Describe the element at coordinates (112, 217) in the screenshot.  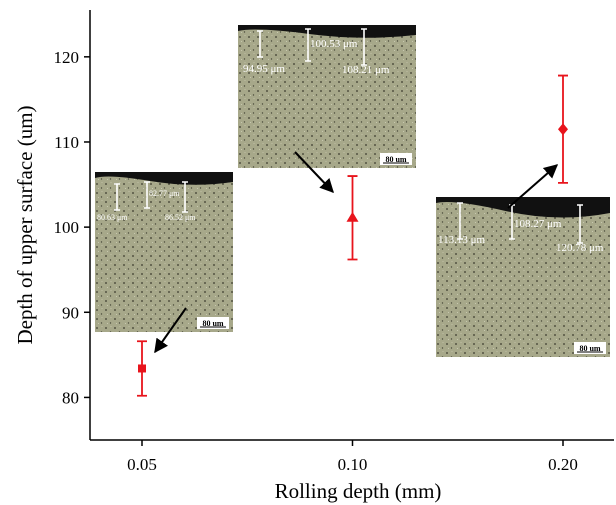
I see `measure-label: 80.63 μm` at that location.